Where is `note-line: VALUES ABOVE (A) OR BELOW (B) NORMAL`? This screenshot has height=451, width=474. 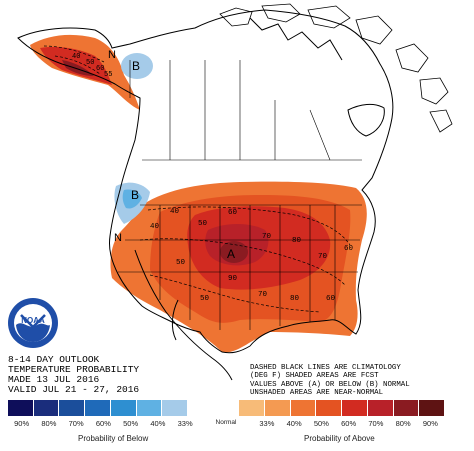
note-line: VALUES ABOVE (A) OR BELOW (B) NORMAL is located at coordinates (330, 384).